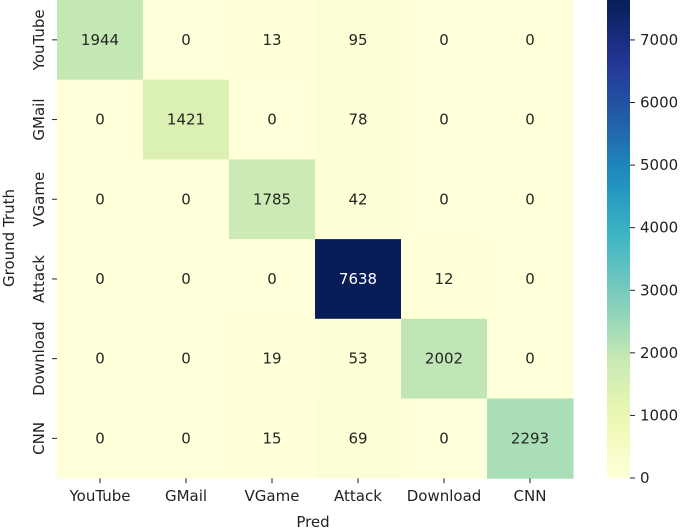  I want to click on colorbar-tick-label: 5000, so click(659, 165).